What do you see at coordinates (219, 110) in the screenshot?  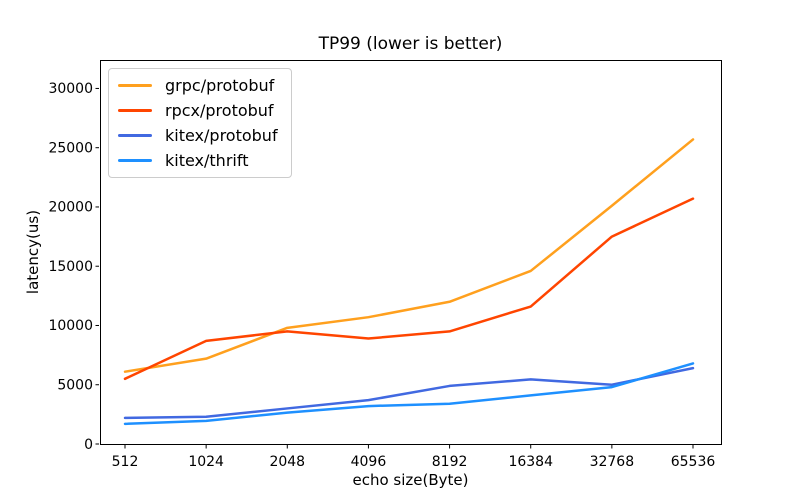 I see `legend-label: rpcx/protobuf` at bounding box center [219, 110].